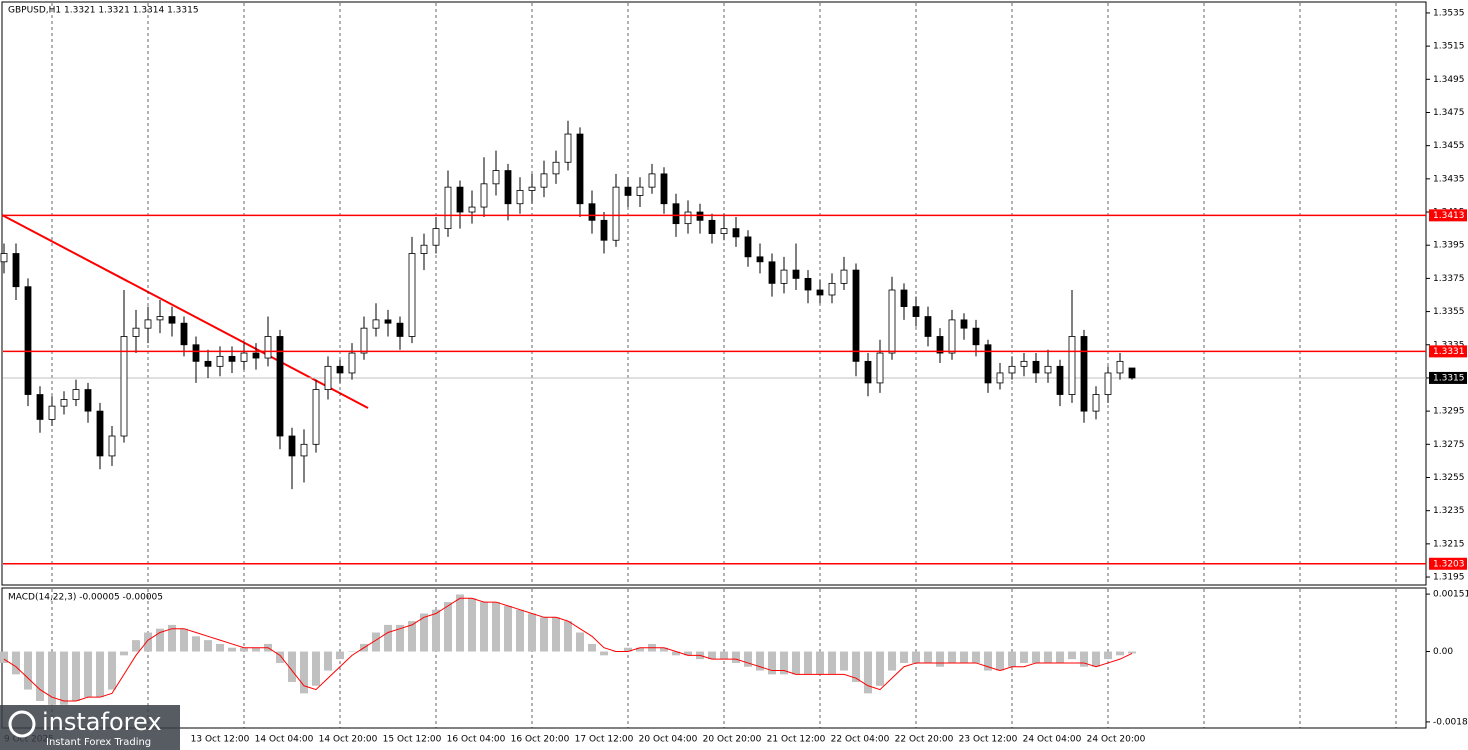 This screenshot has width=1468, height=750. I want to click on y-tick-label: 1.3195, so click(1449, 578).